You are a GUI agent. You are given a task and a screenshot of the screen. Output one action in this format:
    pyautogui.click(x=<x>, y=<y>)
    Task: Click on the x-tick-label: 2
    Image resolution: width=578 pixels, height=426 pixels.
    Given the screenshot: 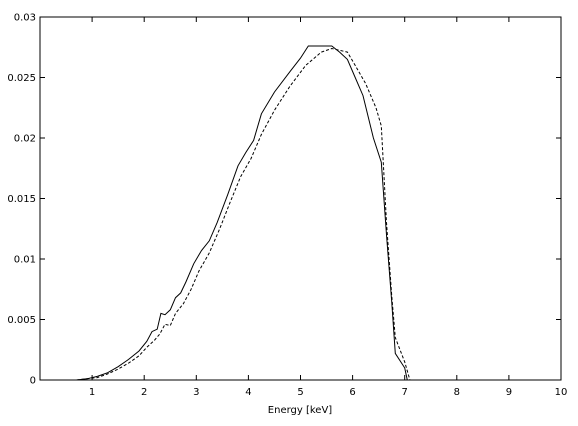 What is the action you would take?
    pyautogui.click(x=144, y=392)
    